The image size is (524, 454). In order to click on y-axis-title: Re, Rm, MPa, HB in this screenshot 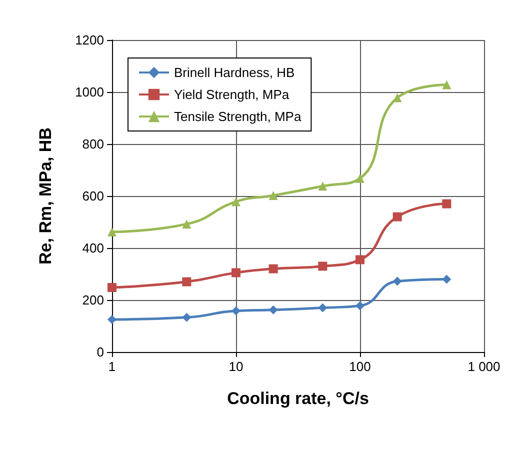, I will do `click(45, 196)`.